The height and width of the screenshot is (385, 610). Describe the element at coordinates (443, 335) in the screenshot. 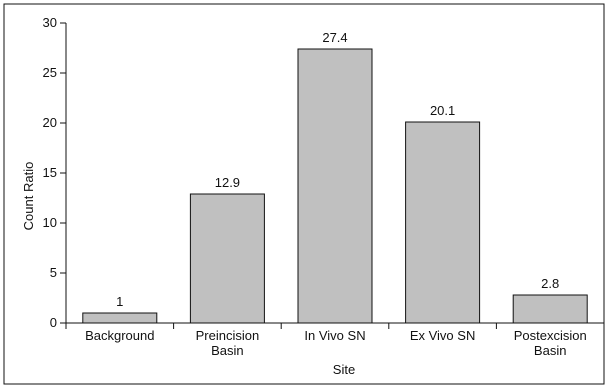

I see `x-tick-label: Ex Vivo SN` at that location.